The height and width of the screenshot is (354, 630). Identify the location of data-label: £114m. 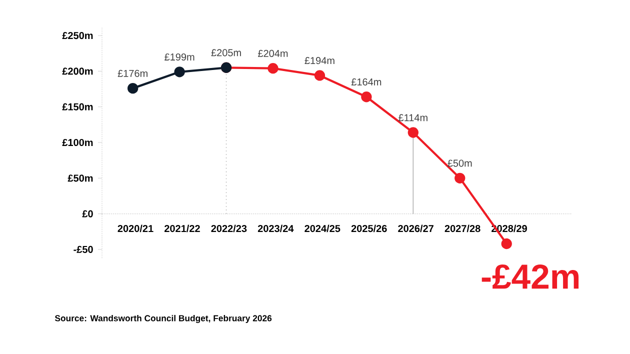
(413, 118).